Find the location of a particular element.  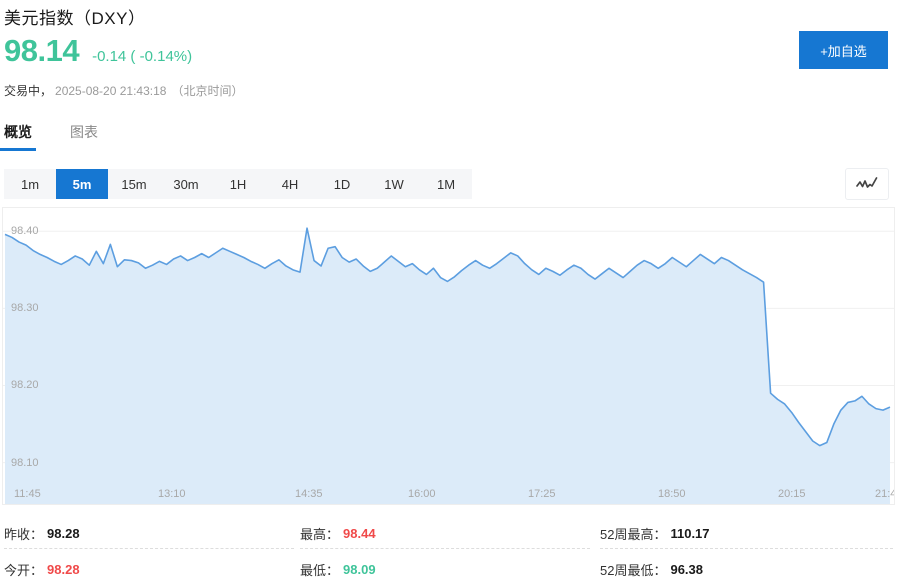

stat-label: 昨收： is located at coordinates (24, 534).